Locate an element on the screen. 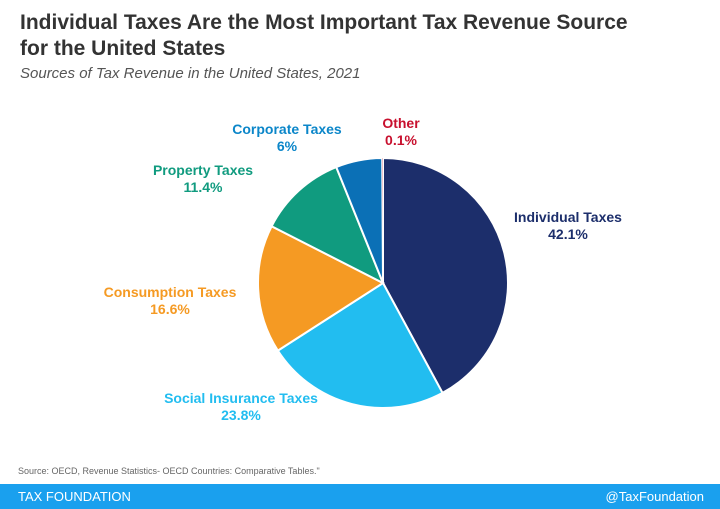  footer-brand: TAX FOUNDATION is located at coordinates (74, 496).